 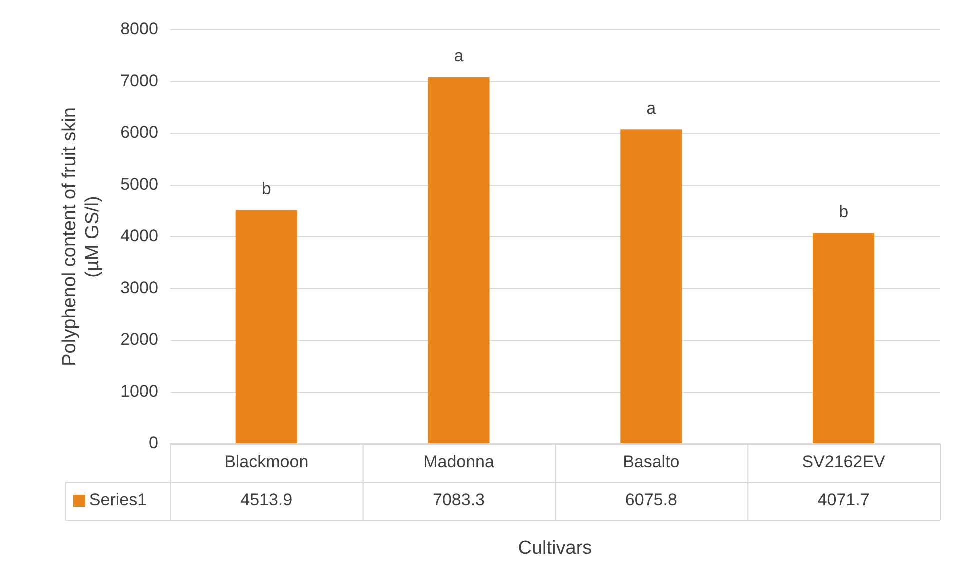 What do you see at coordinates (139, 288) in the screenshot?
I see `y-tick-label: 3000` at bounding box center [139, 288].